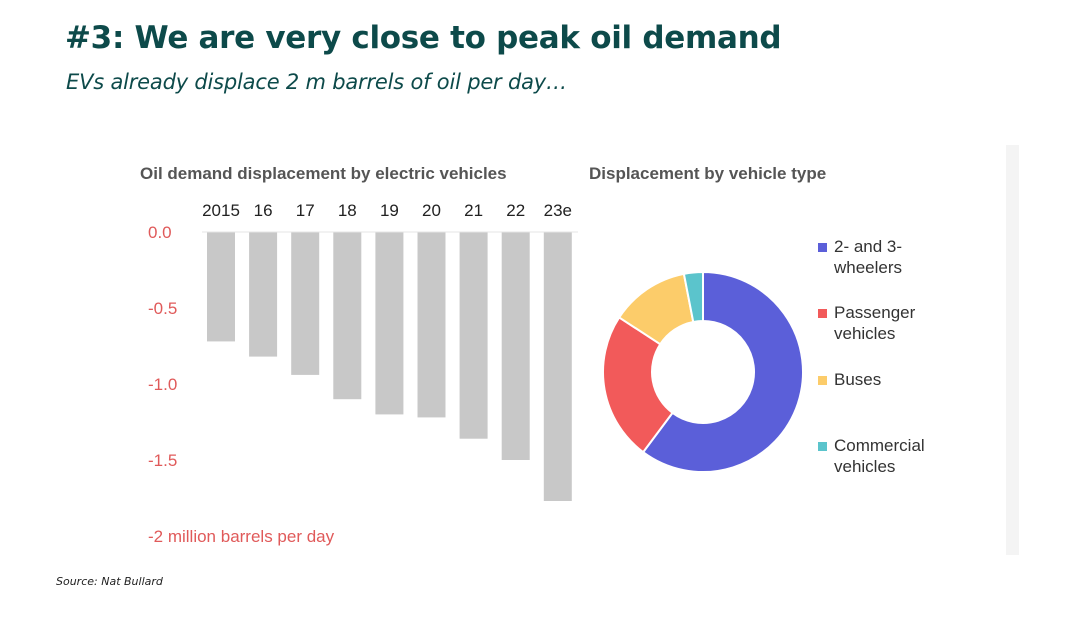 The width and height of the screenshot is (1089, 617). What do you see at coordinates (162, 308) in the screenshot?
I see `y-tick-label: -0.5` at bounding box center [162, 308].